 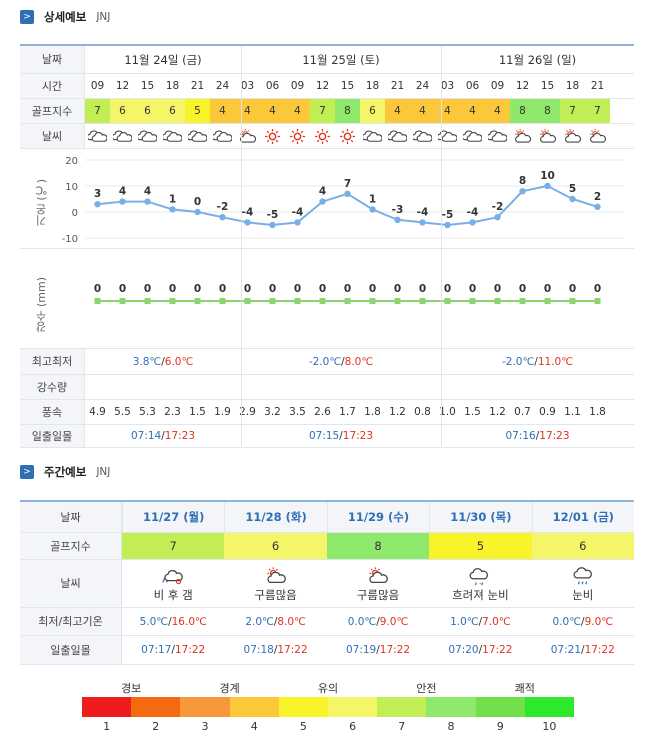 I want to click on temperature-data-label: -3, so click(x=398, y=210).